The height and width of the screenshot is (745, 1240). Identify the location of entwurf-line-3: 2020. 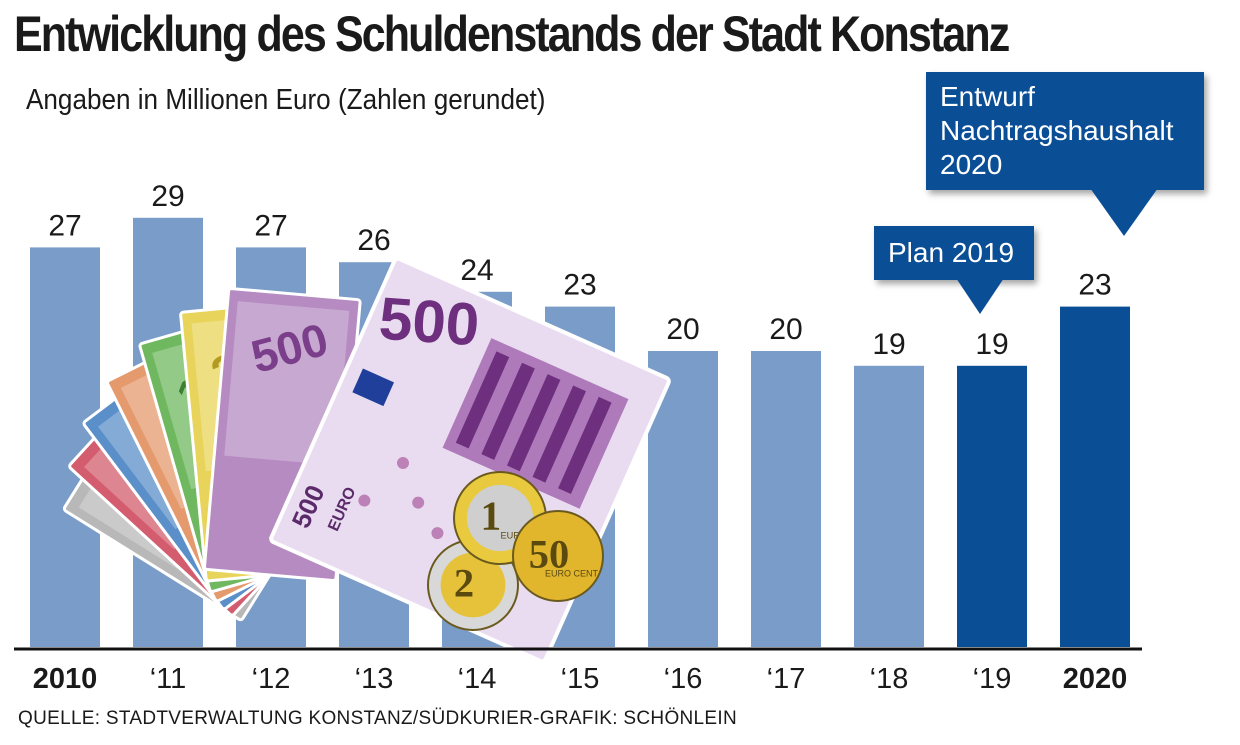
(971, 164).